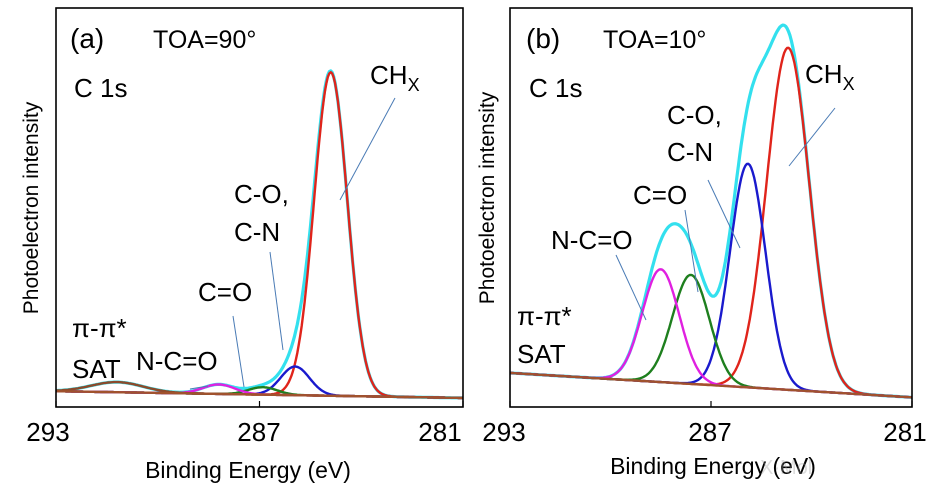  What do you see at coordinates (690, 152) in the screenshot?
I see `label-cn-b: C-N` at bounding box center [690, 152].